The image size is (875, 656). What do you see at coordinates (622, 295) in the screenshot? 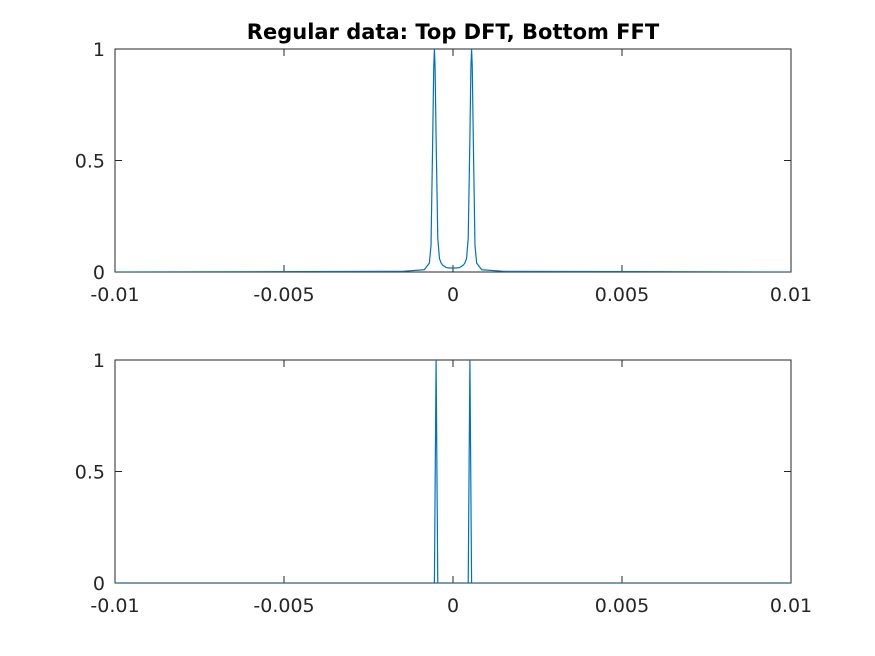
I see `top-x-tick-label: 0.005` at bounding box center [622, 295].